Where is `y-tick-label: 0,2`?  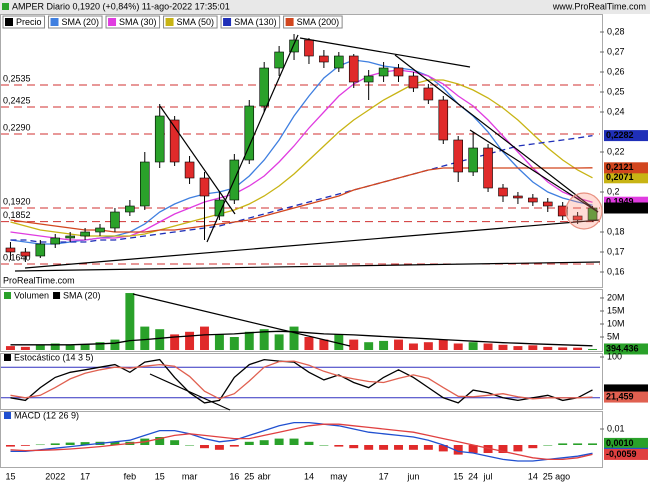 y-tick-label: 0,2 is located at coordinates (613, 191).